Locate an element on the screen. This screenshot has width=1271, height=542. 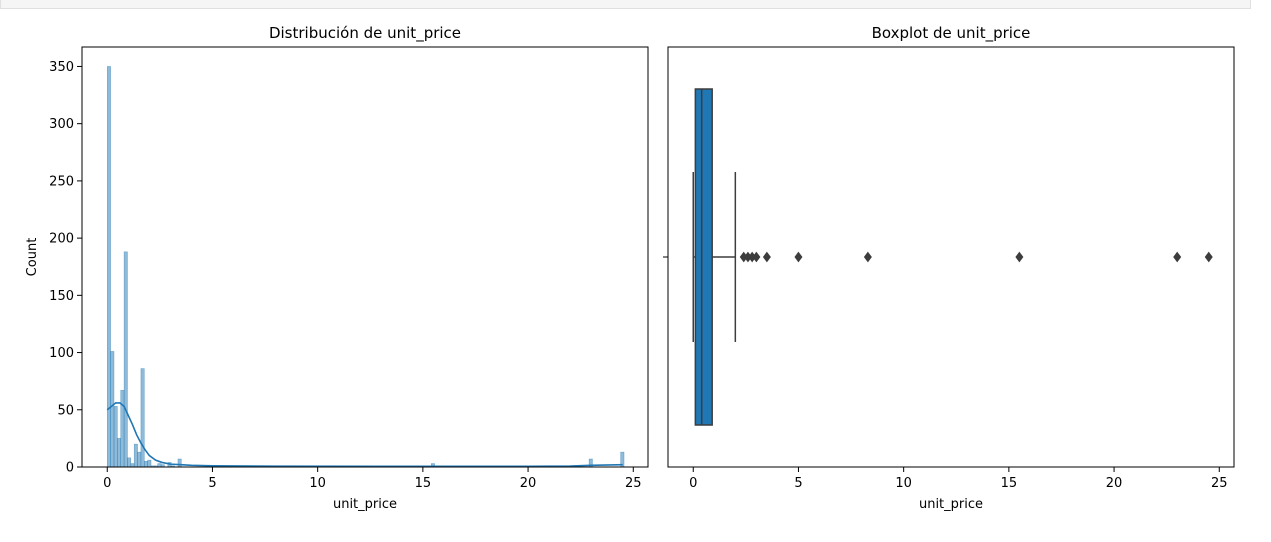
histogram-ylabel: Count is located at coordinates (32, 257).